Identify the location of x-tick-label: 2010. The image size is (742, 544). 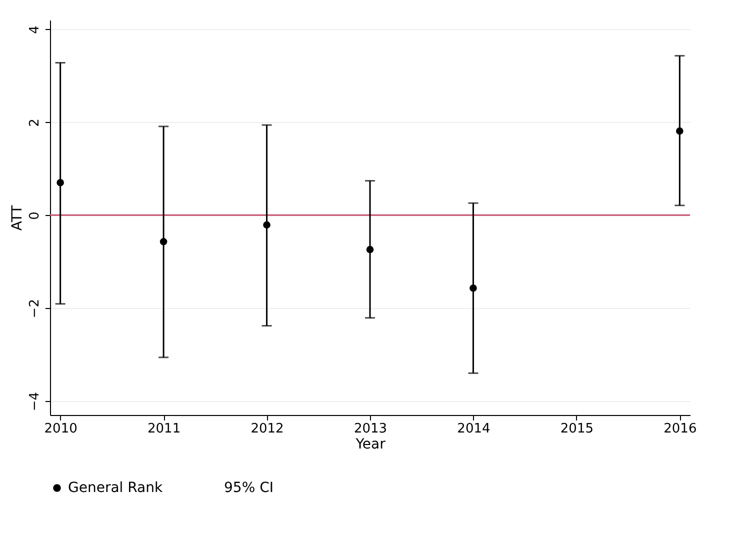
(61, 429).